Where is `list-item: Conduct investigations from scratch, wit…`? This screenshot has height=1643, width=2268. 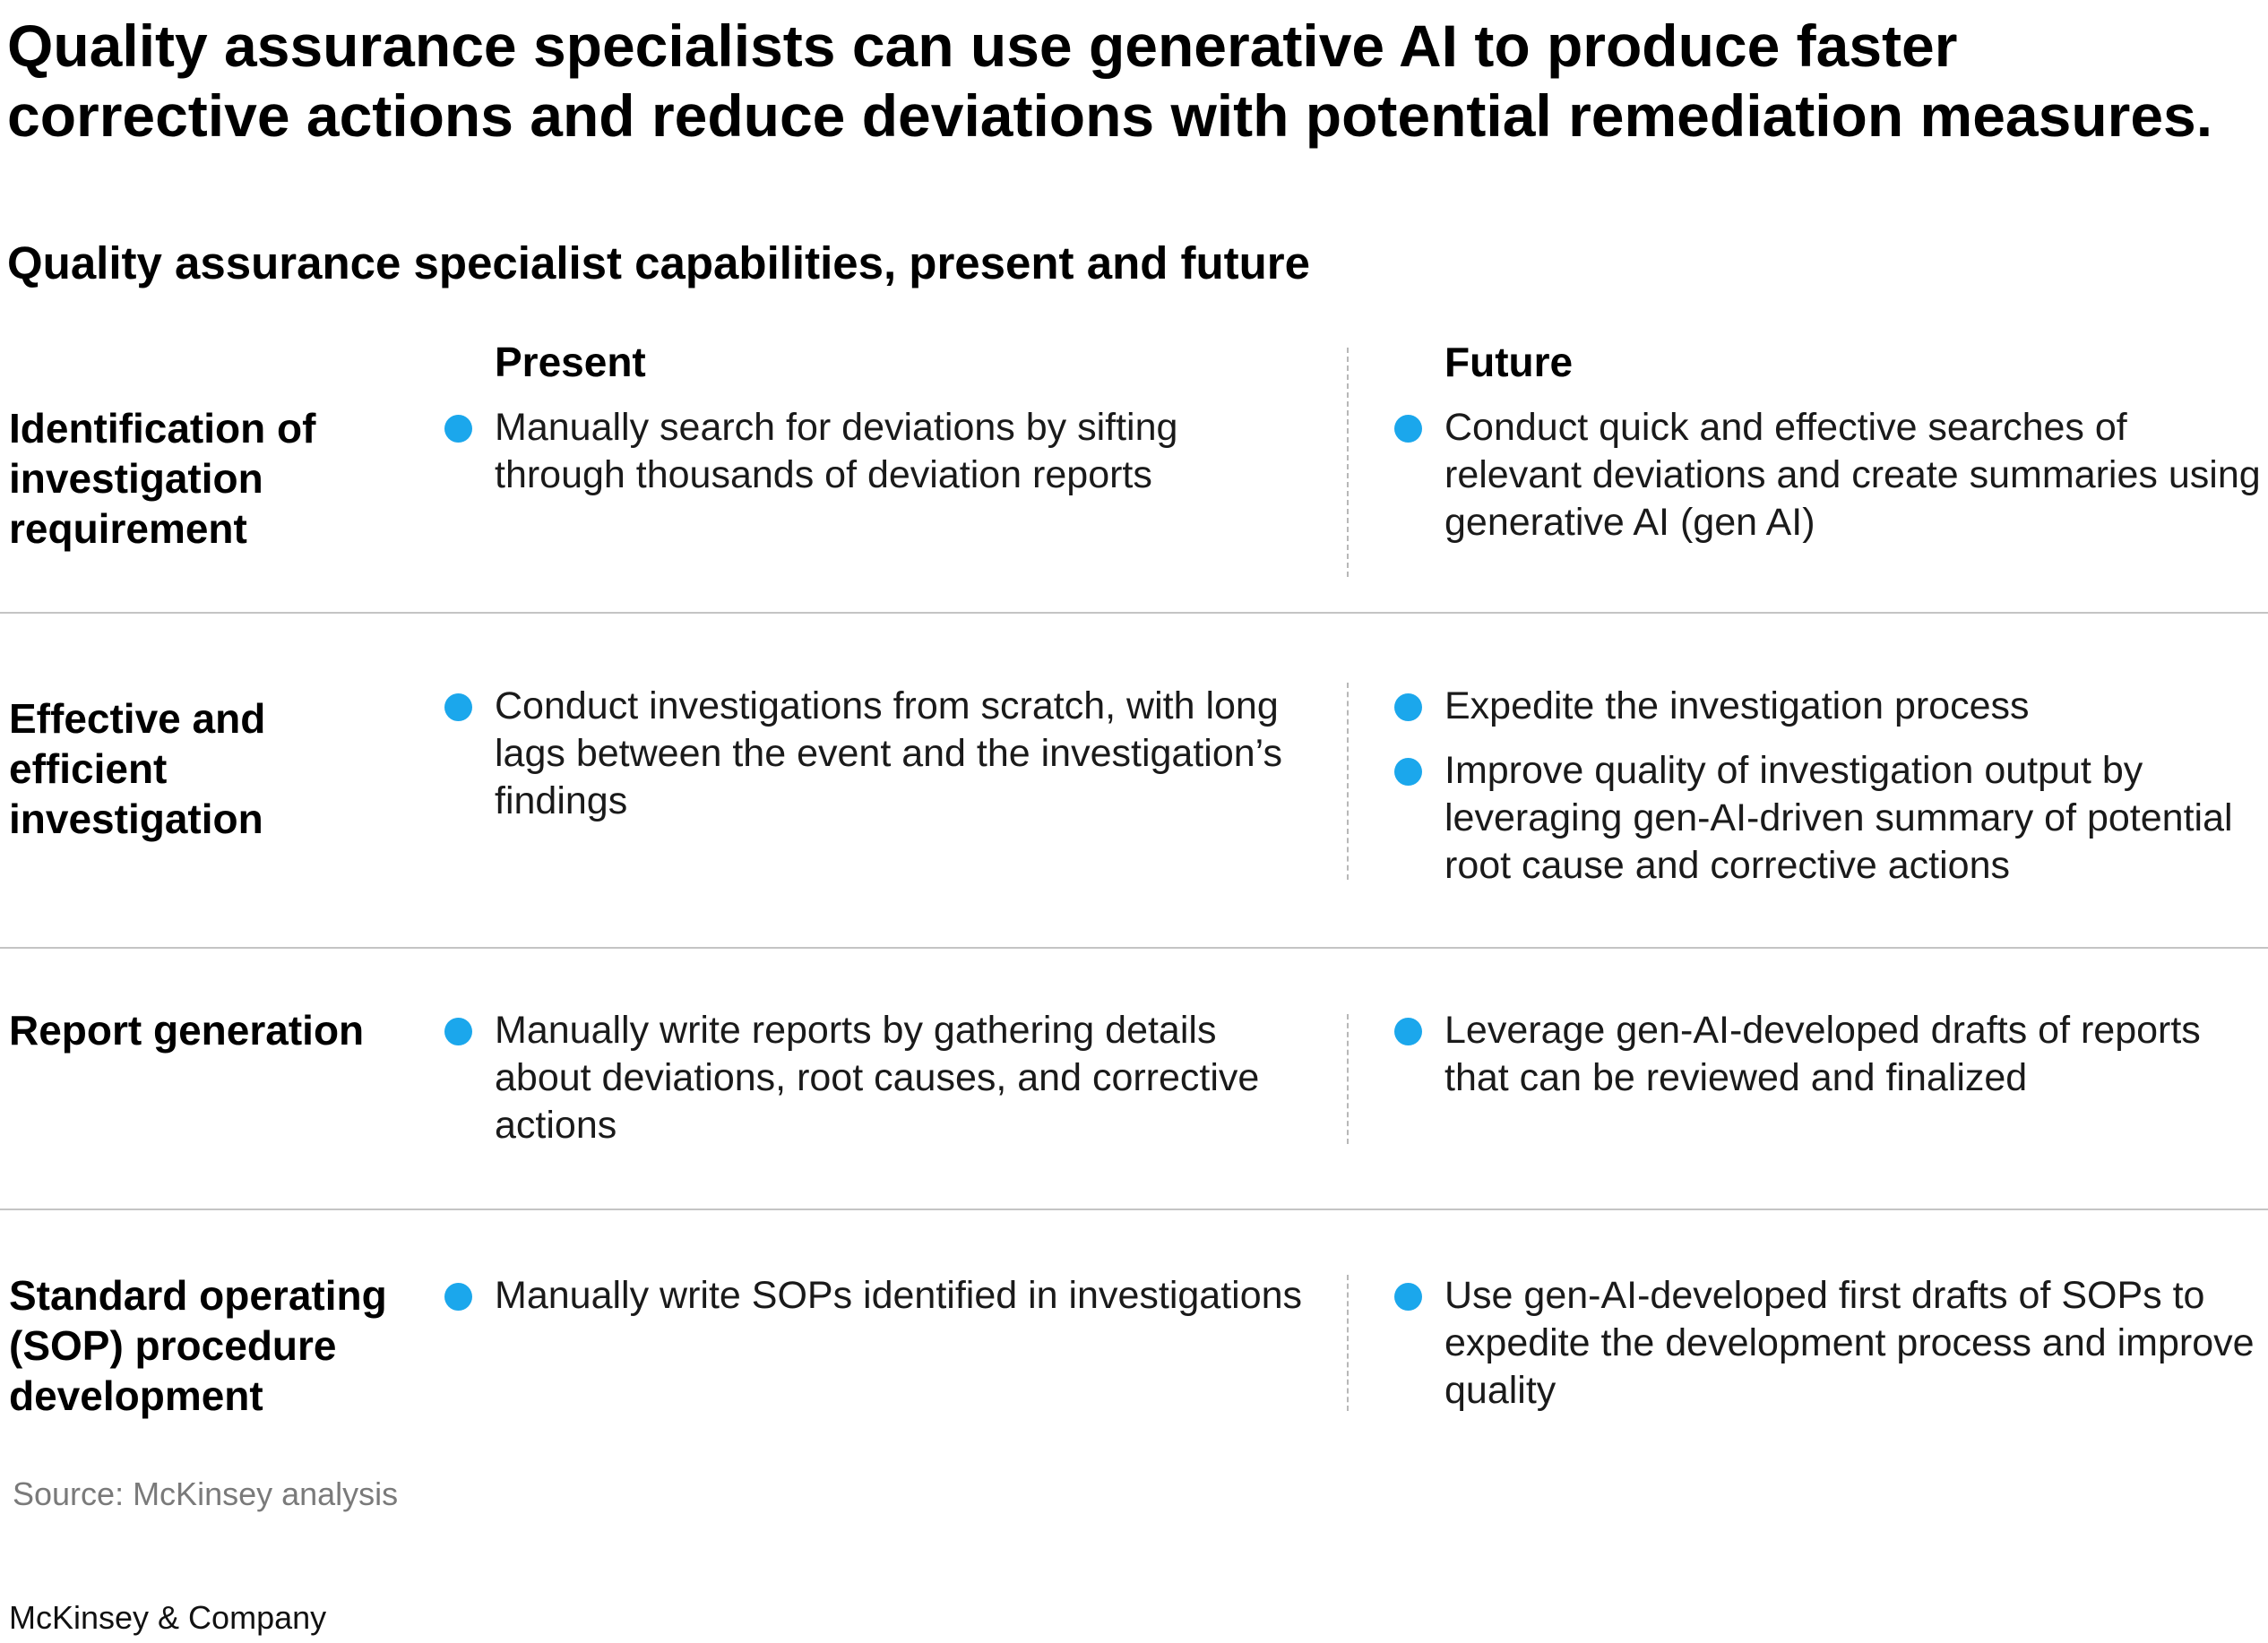
list-item: Conduct investigations from scratch, wit… is located at coordinates (874, 754).